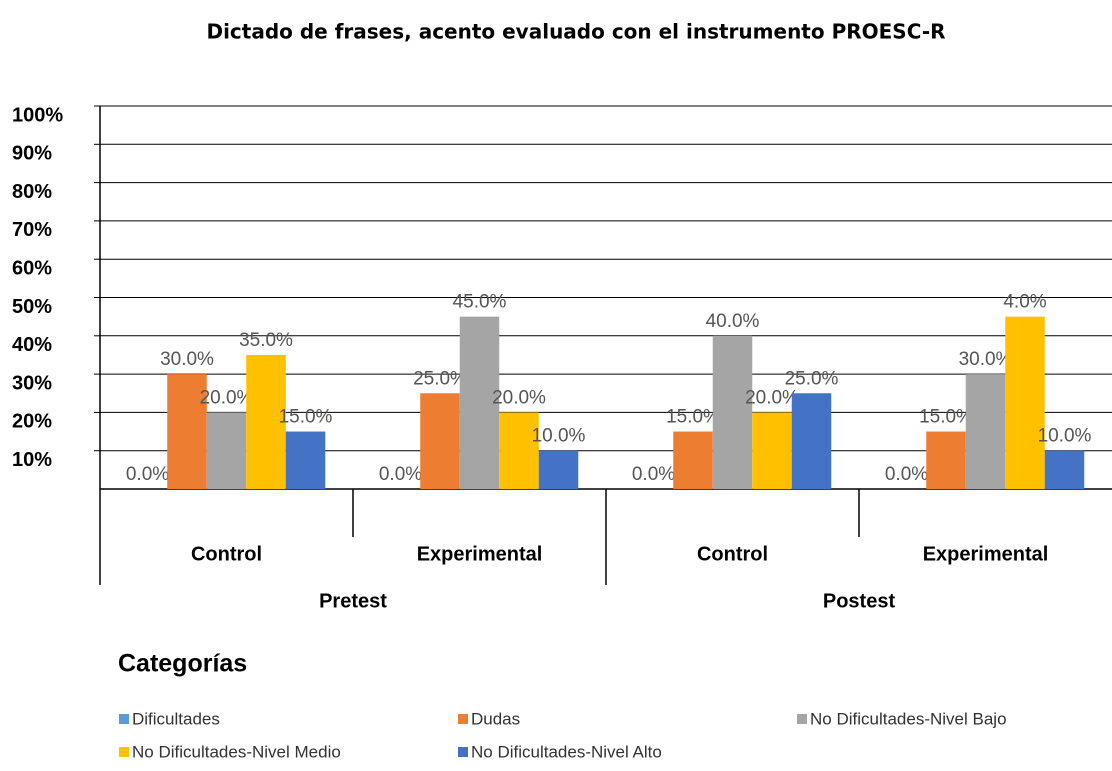  I want to click on y-tick-label: 10%, so click(32, 460).